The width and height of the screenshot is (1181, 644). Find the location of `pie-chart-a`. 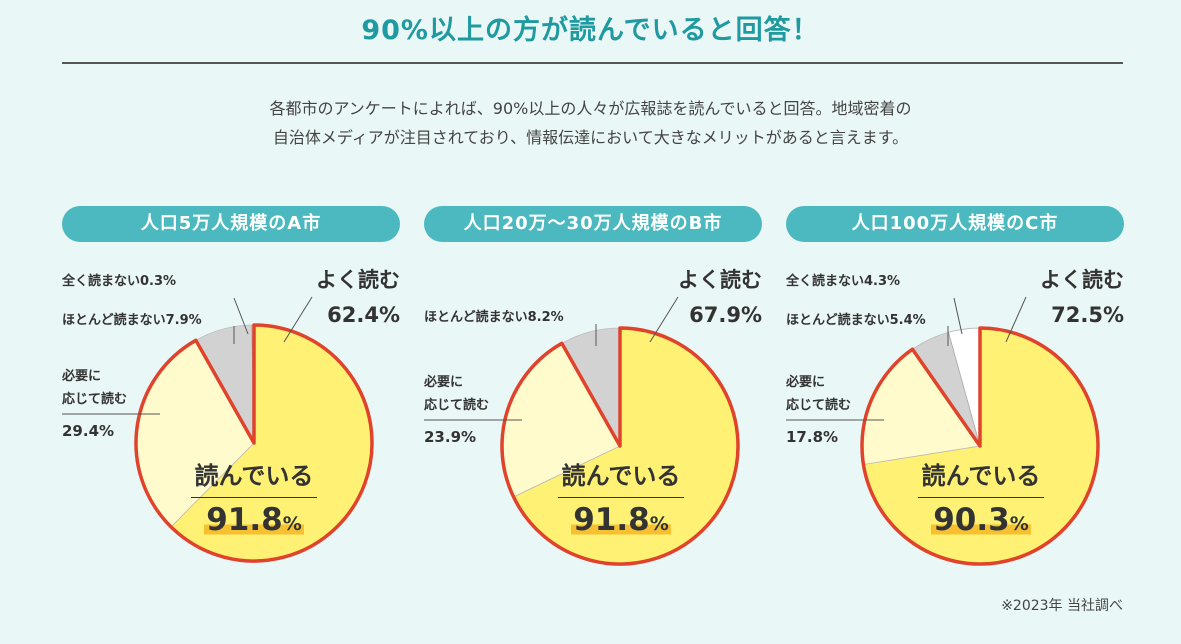

pie-chart-a is located at coordinates (218, 429).